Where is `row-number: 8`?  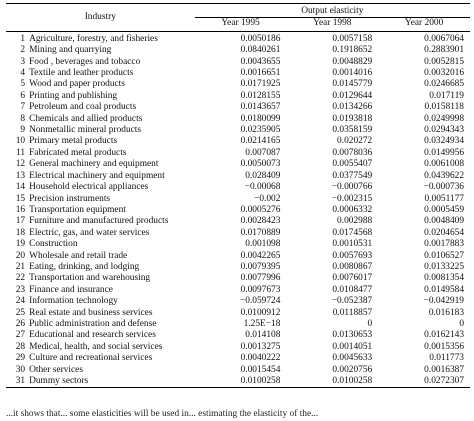
row-number: 8 is located at coordinates (23, 118).